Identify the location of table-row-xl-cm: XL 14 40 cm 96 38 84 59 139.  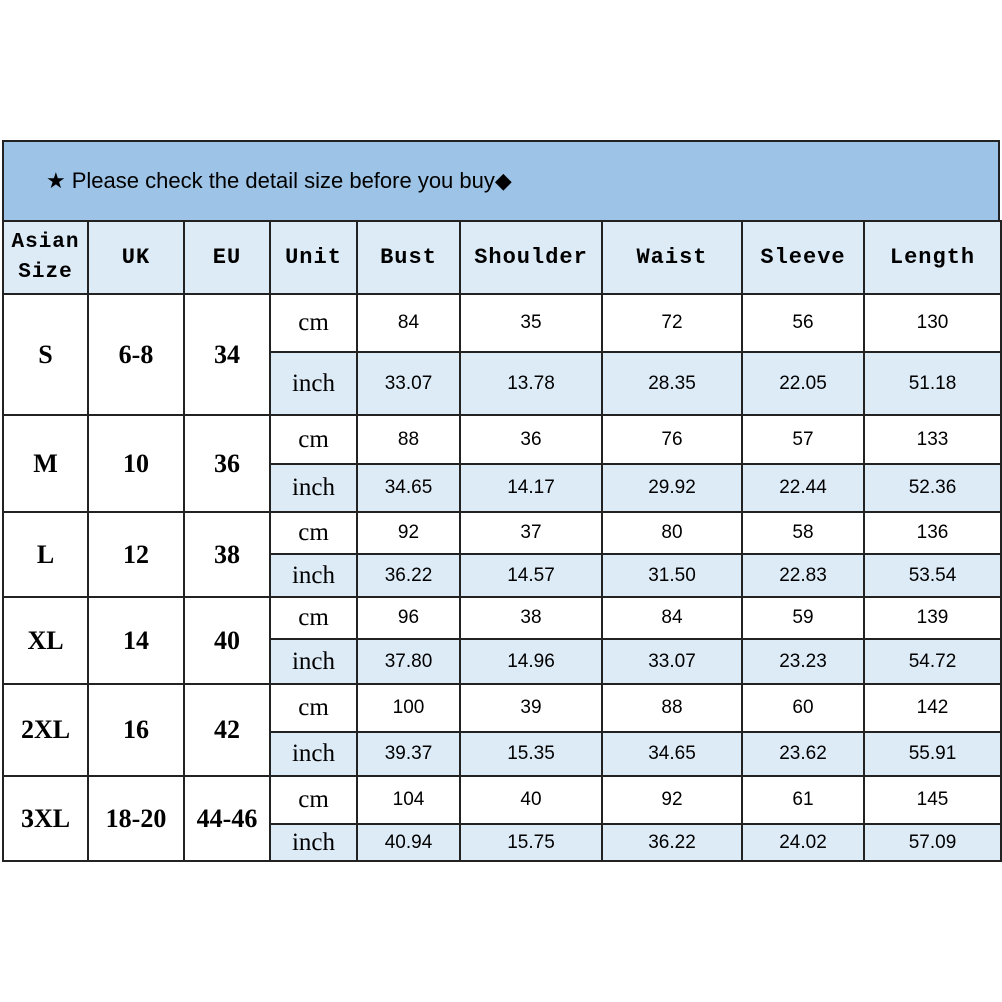
(502, 640).